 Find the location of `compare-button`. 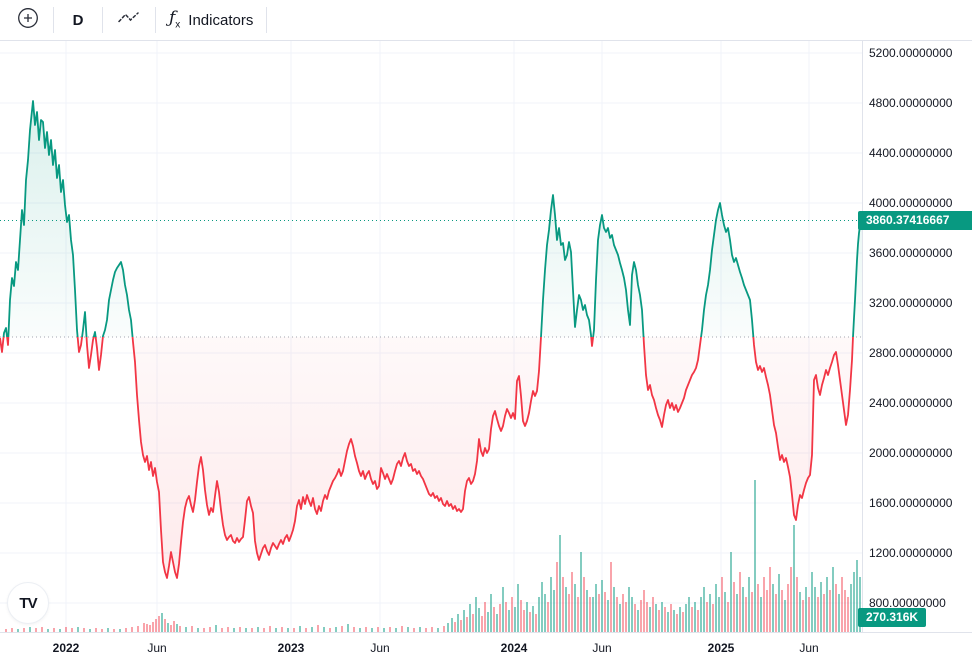

compare-button is located at coordinates (28, 20).